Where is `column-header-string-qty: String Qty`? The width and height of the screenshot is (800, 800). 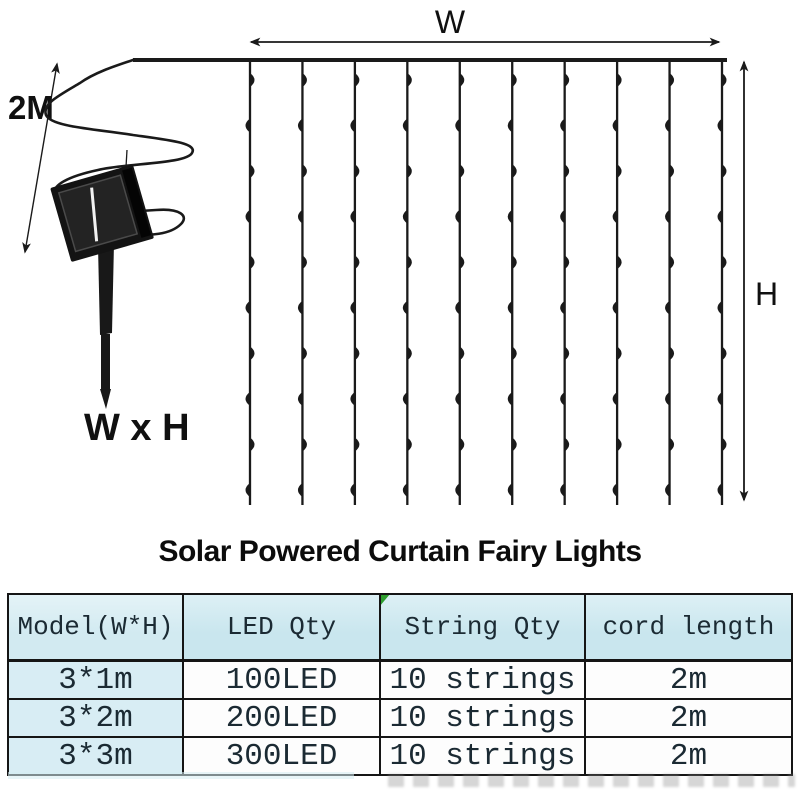
column-header-string-qty: String Qty is located at coordinates (482, 627).